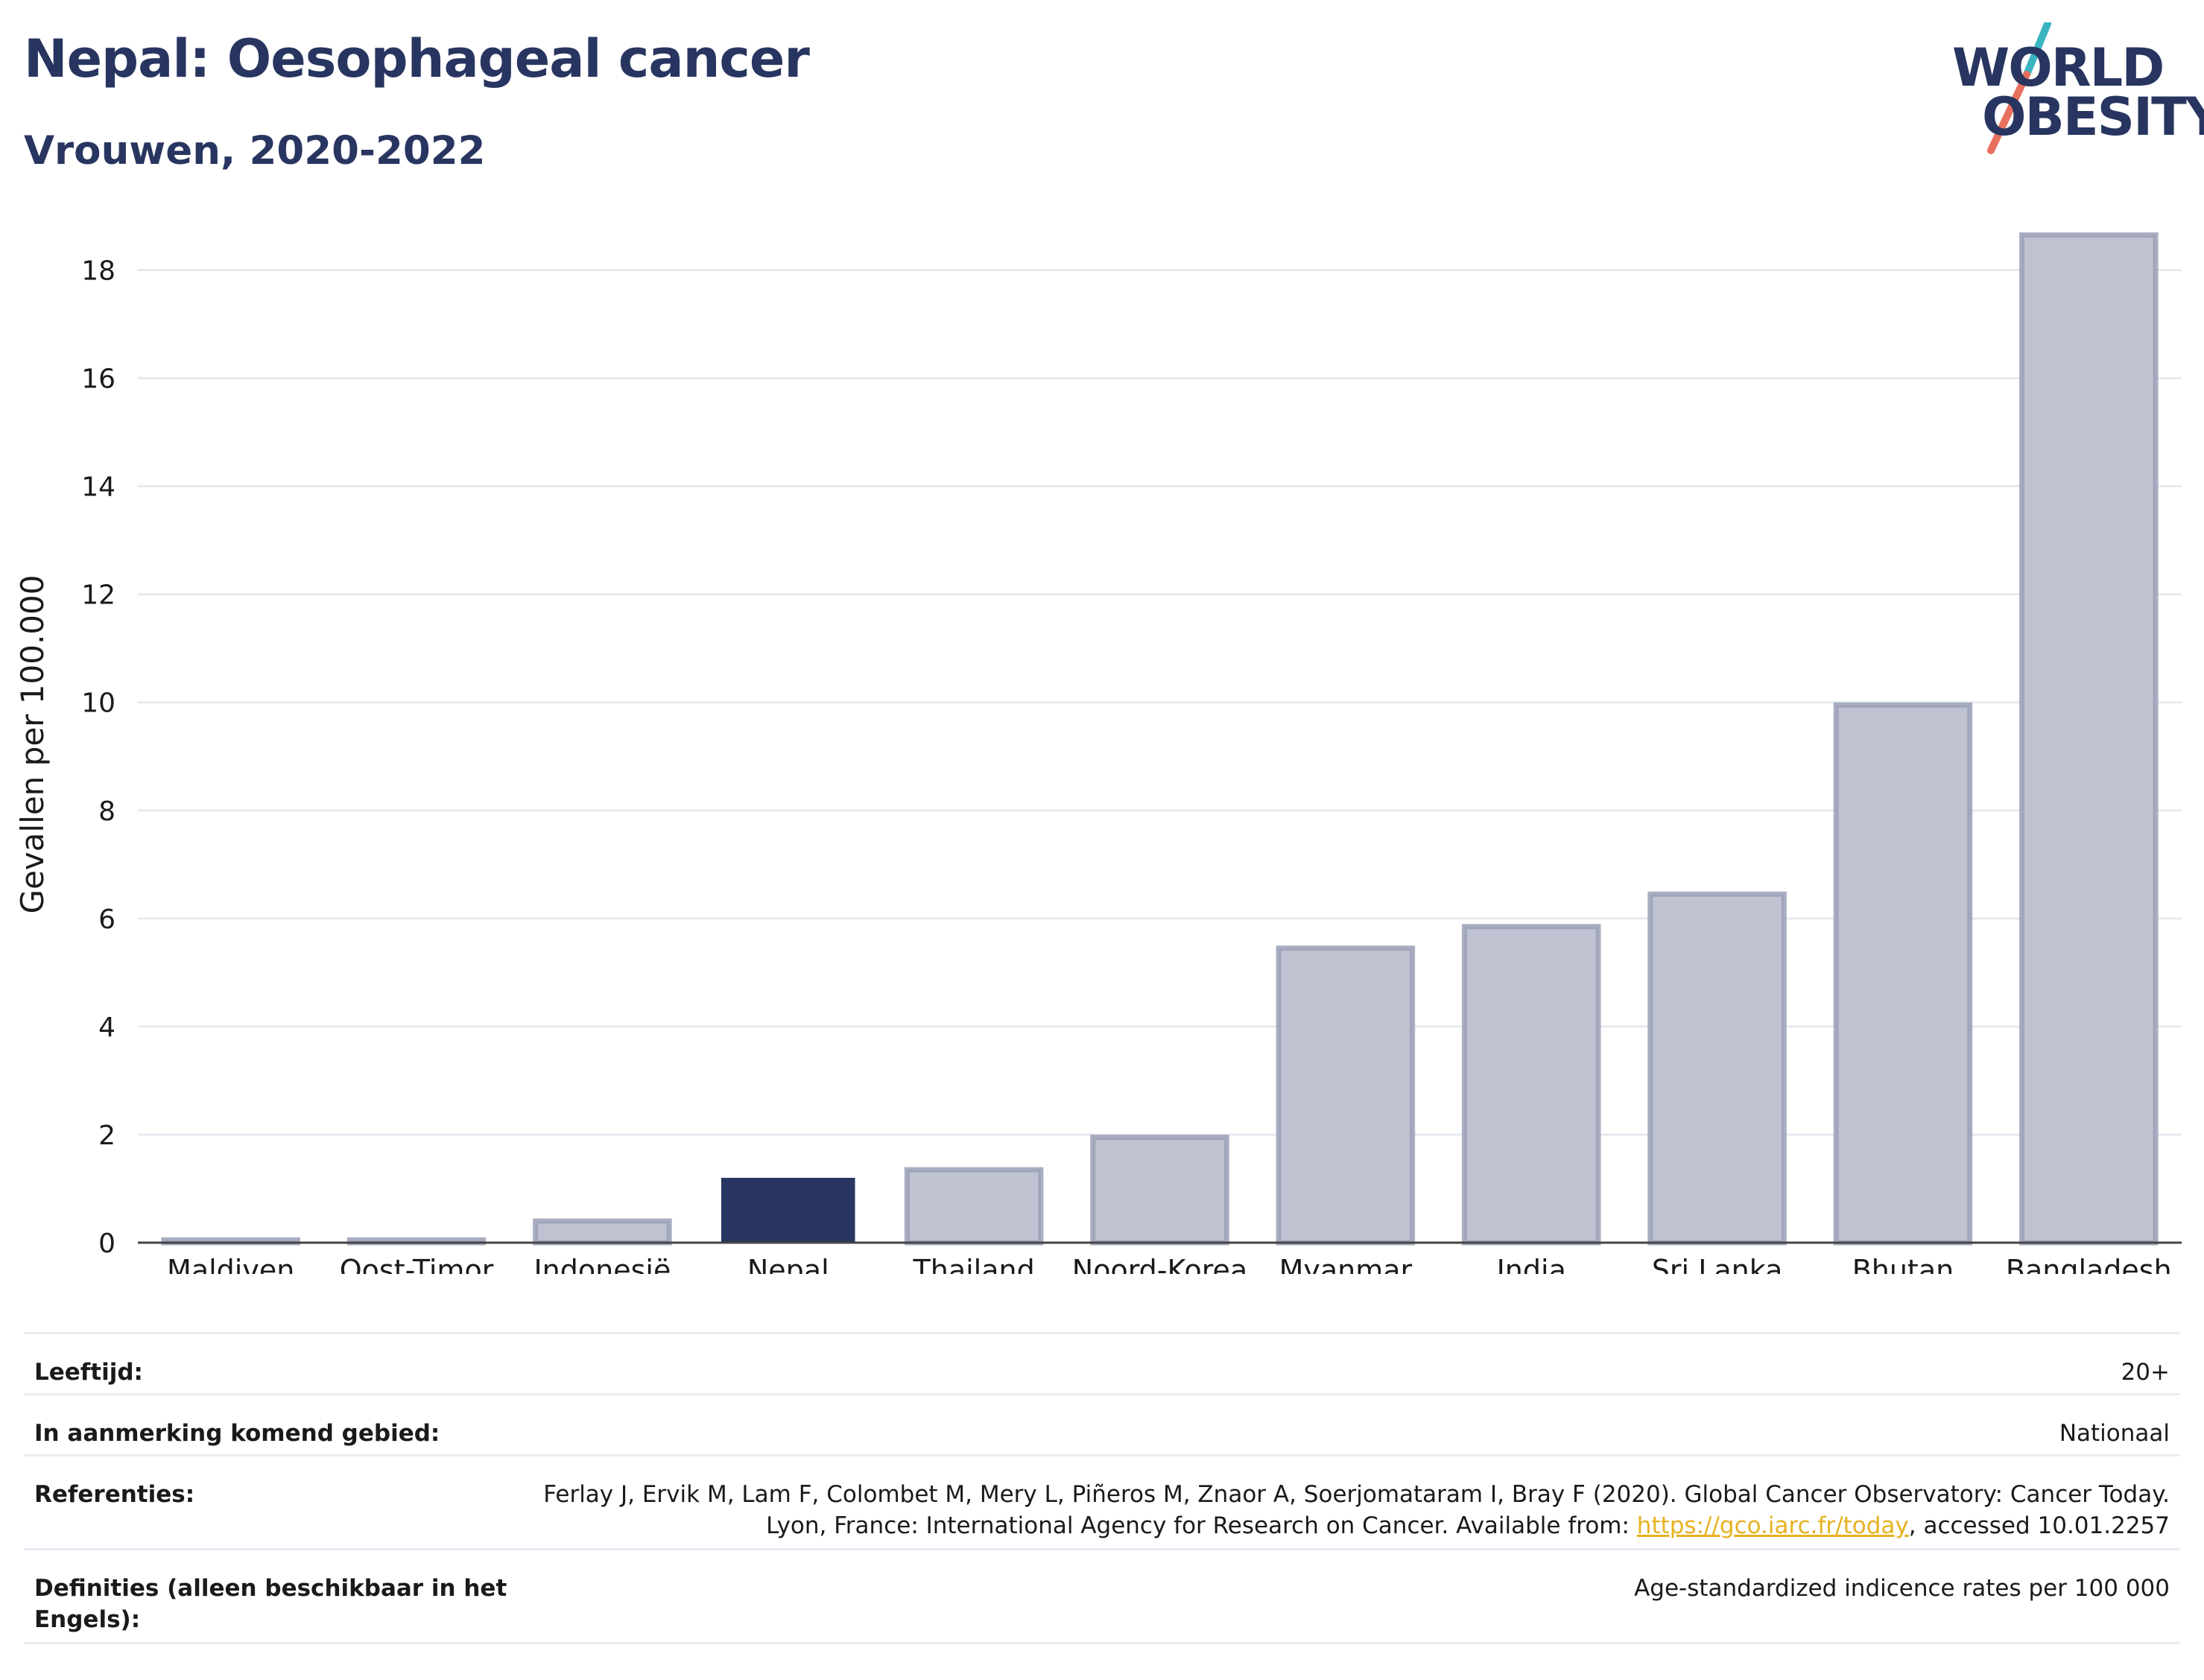 This screenshot has width=2204, height=1680. I want to click on y-tick-label: 6, so click(106, 919).